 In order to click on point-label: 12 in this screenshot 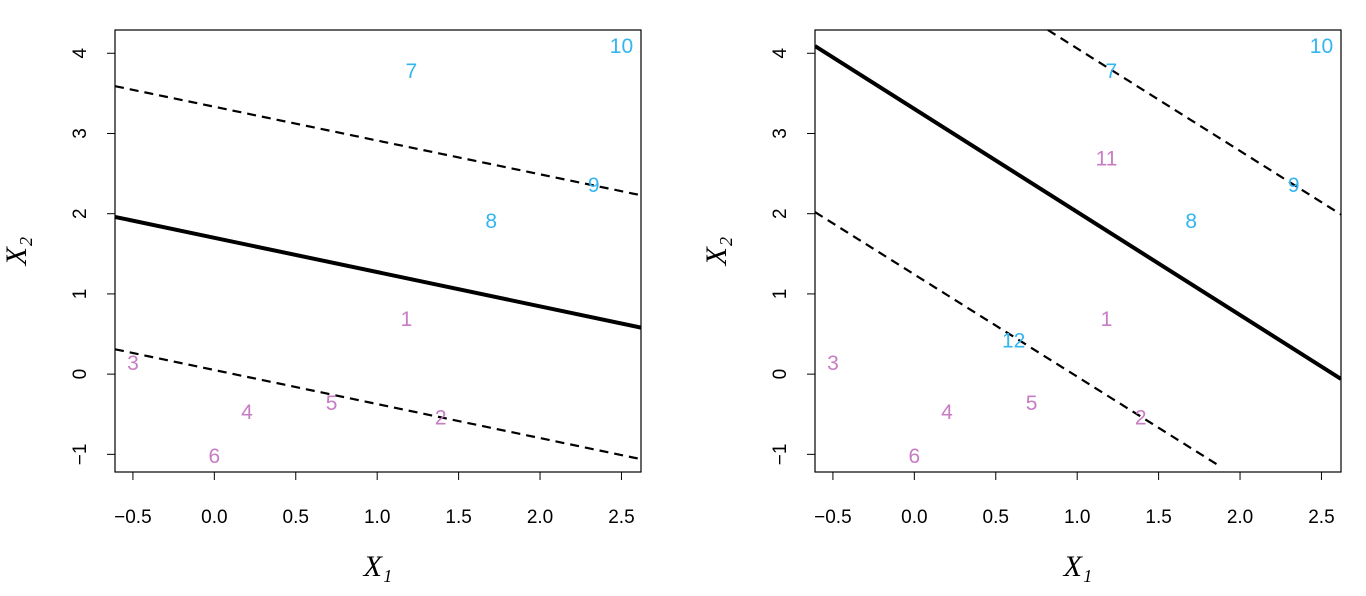, I will do `click(1013, 341)`.